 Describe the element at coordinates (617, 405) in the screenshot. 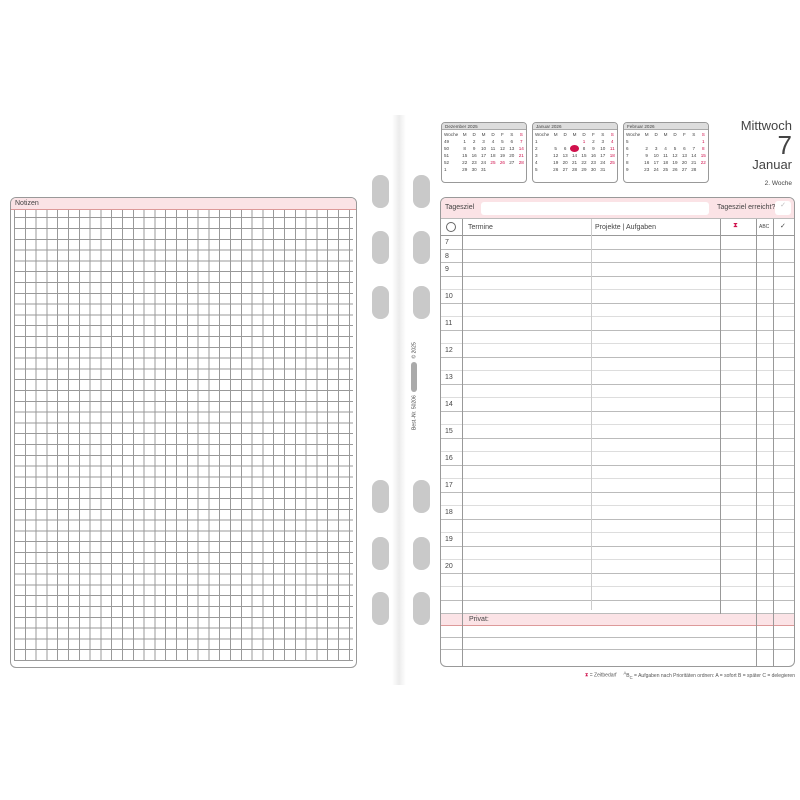

I see `time-row: 14` at that location.